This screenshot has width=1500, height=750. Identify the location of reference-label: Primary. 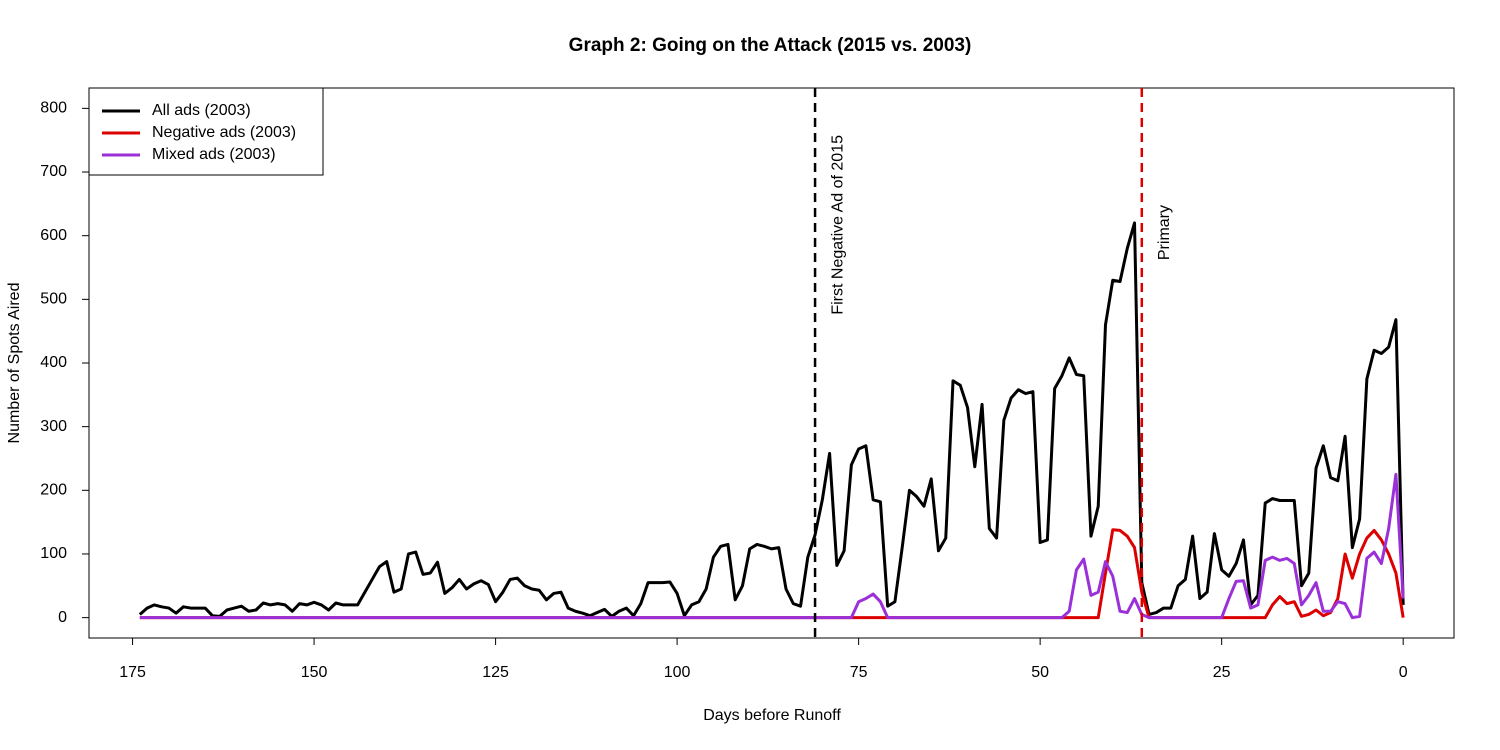
(1164, 232).